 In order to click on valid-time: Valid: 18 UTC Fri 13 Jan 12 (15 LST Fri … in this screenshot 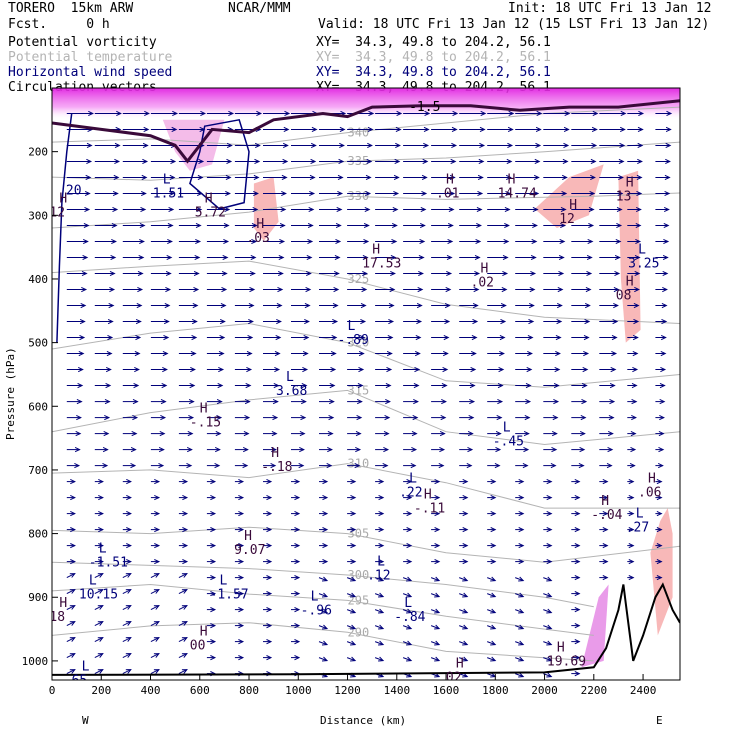, I will do `click(514, 24)`.